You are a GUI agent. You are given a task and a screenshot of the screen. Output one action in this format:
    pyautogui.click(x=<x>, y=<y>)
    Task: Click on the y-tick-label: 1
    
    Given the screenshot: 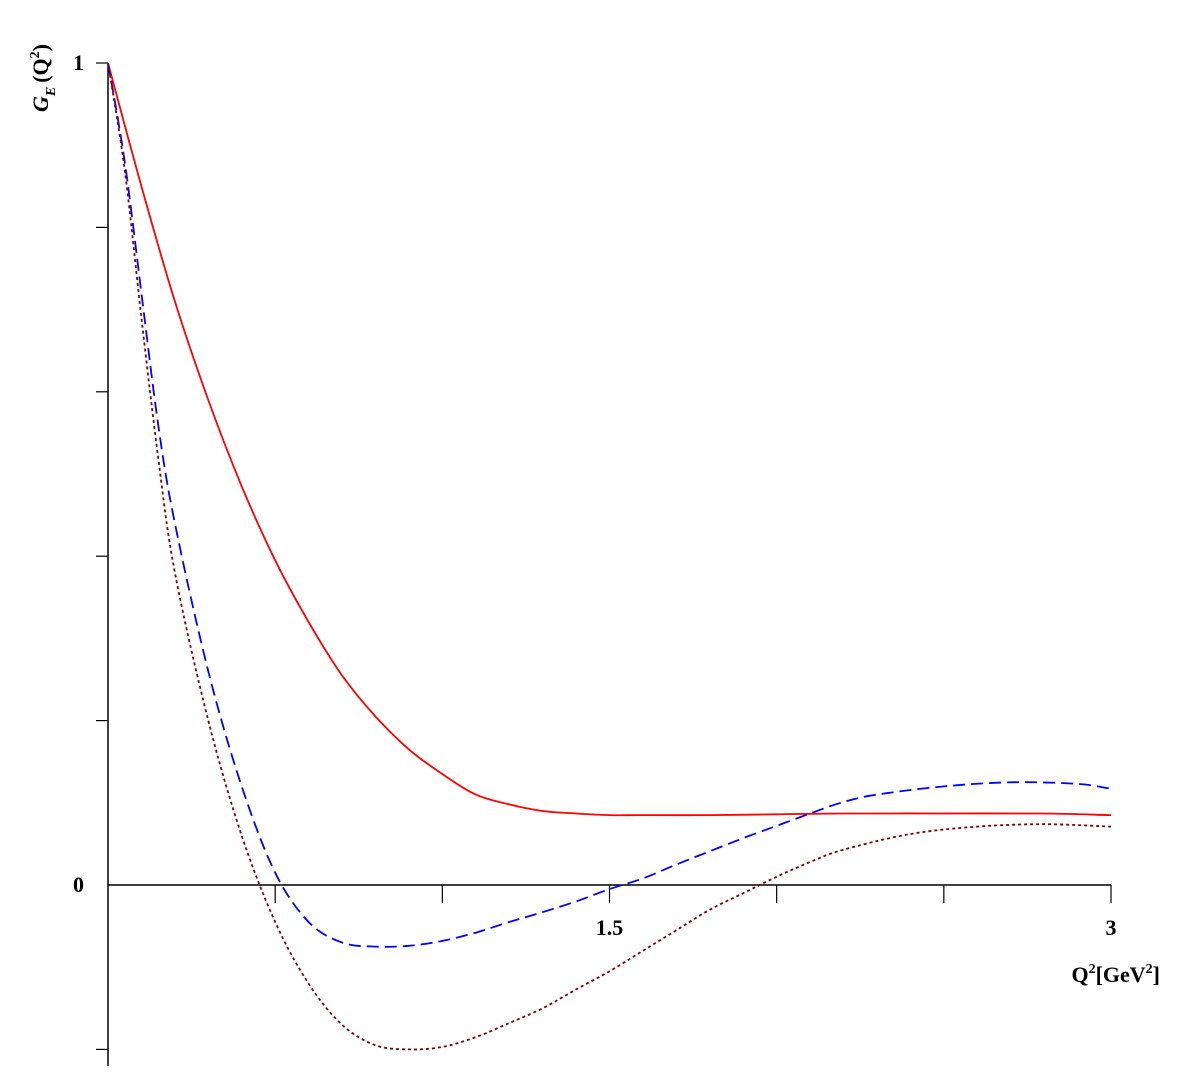 What is the action you would take?
    pyautogui.click(x=78, y=62)
    